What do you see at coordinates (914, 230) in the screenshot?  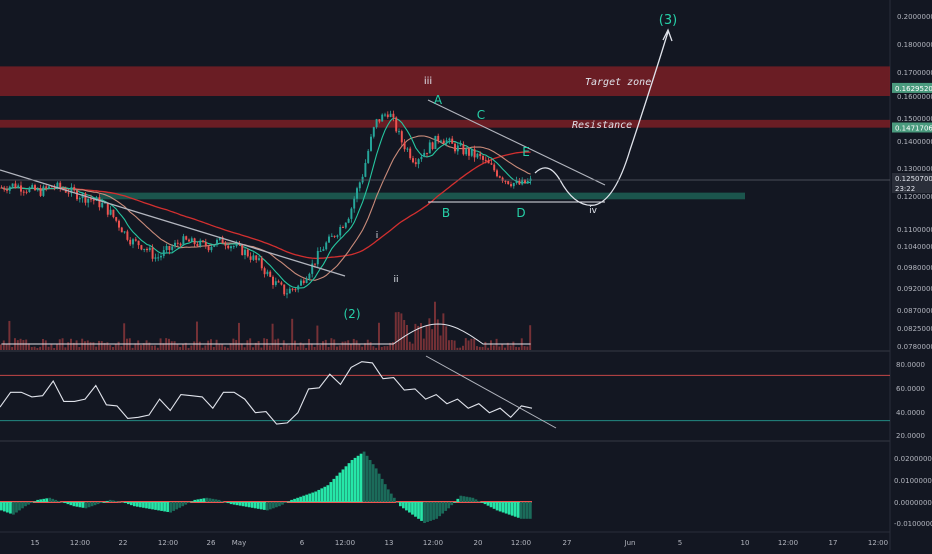 I see `price-tick-label: 0.11000000` at bounding box center [914, 230].